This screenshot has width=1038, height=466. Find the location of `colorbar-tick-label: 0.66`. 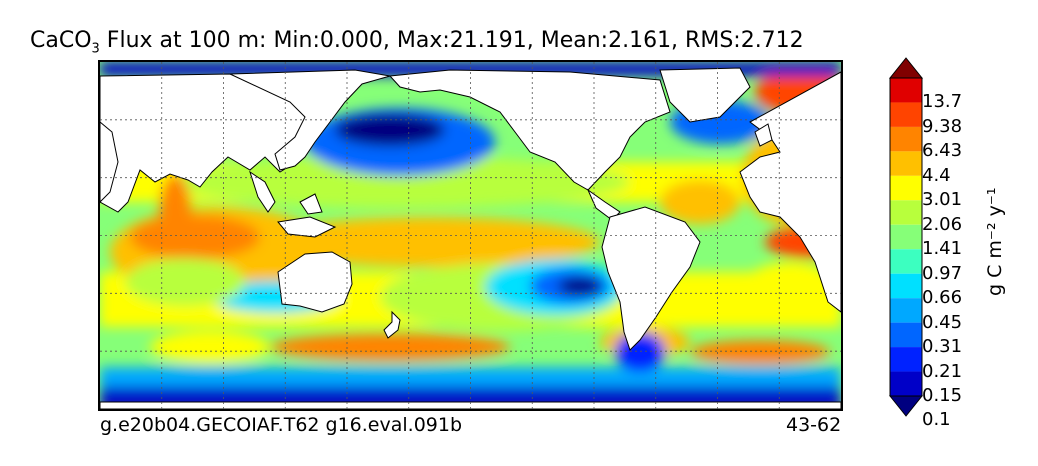

colorbar-tick-label: 0.66 is located at coordinates (942, 298).